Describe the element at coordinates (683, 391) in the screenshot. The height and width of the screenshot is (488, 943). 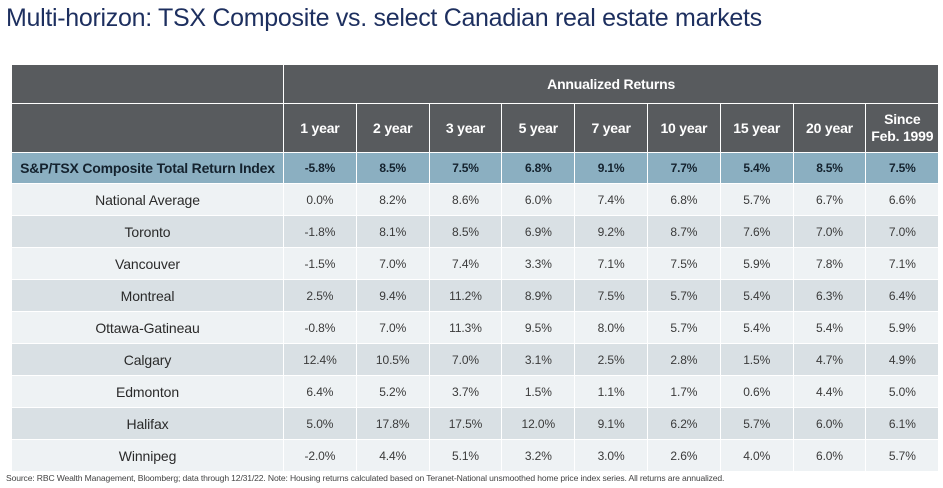
I see `return-cell: 1.7%` at that location.